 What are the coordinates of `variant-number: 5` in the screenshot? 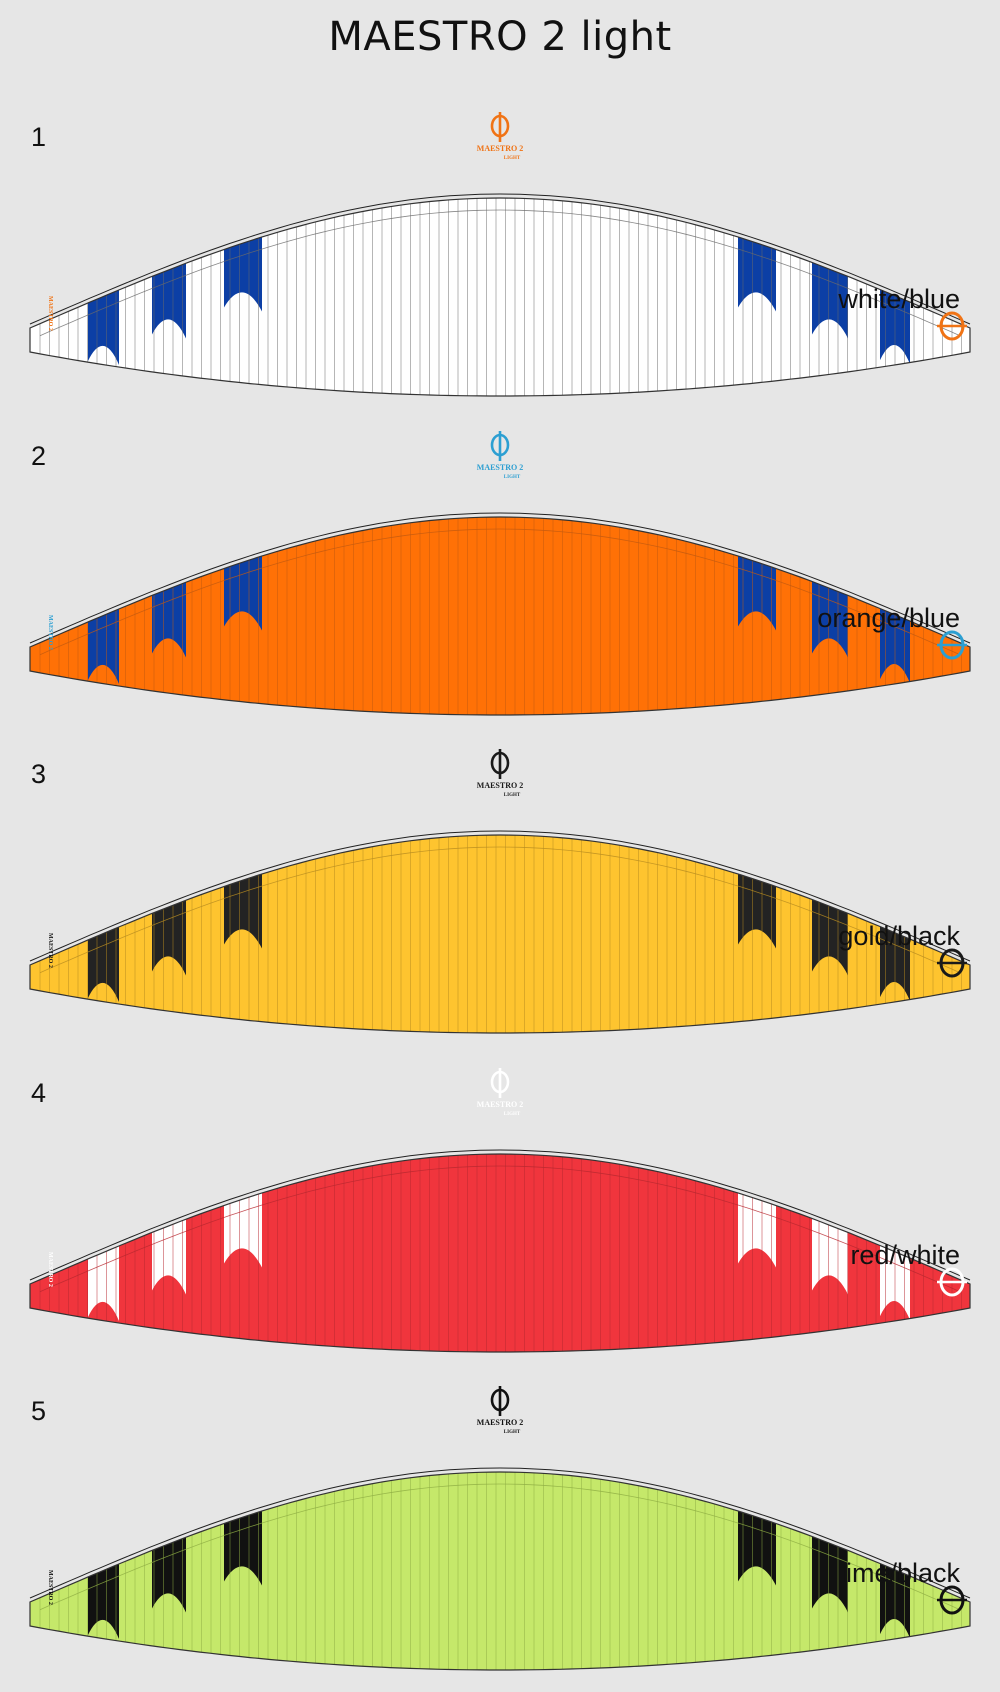 It's located at (39, 1411).